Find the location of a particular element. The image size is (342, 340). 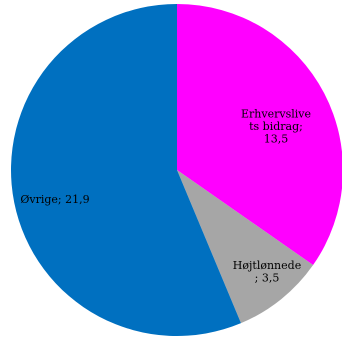

pie-slice-label-line: Højtlønnede is located at coordinates (267, 265).